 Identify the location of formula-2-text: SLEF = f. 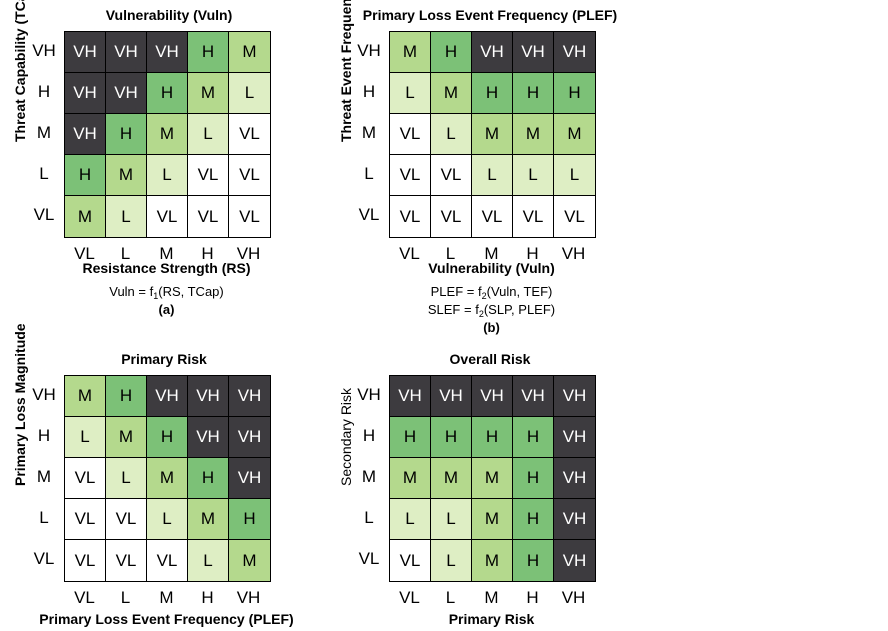
(453, 309).